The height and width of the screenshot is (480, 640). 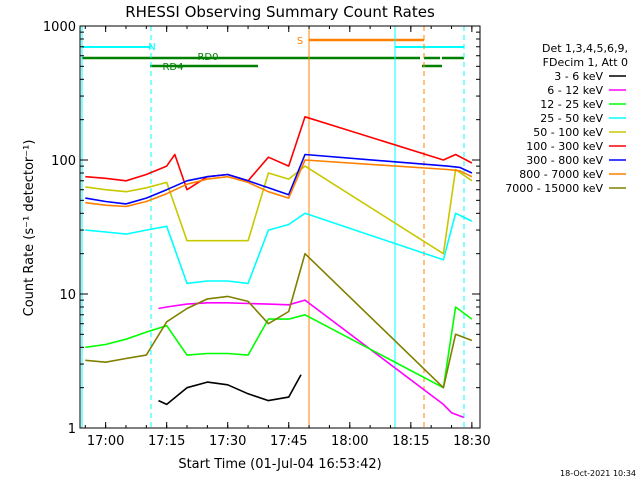 I want to click on x-tick-label: 18:00, so click(x=349, y=441).